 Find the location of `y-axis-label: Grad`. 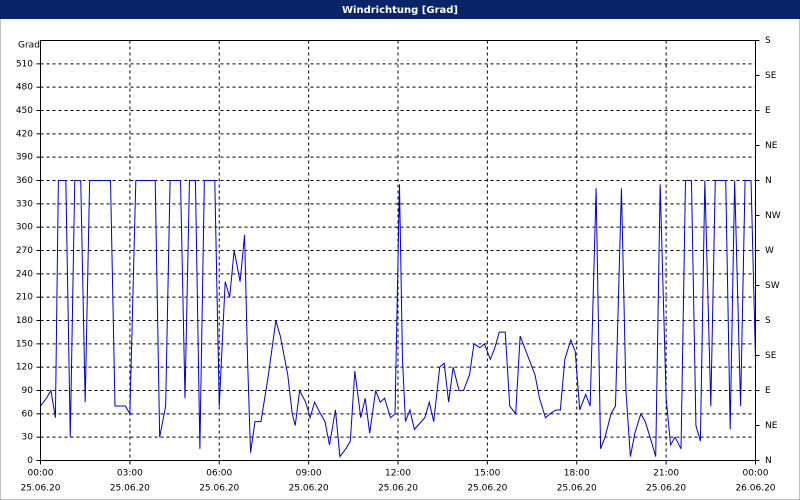

y-axis-label: Grad is located at coordinates (29, 46).